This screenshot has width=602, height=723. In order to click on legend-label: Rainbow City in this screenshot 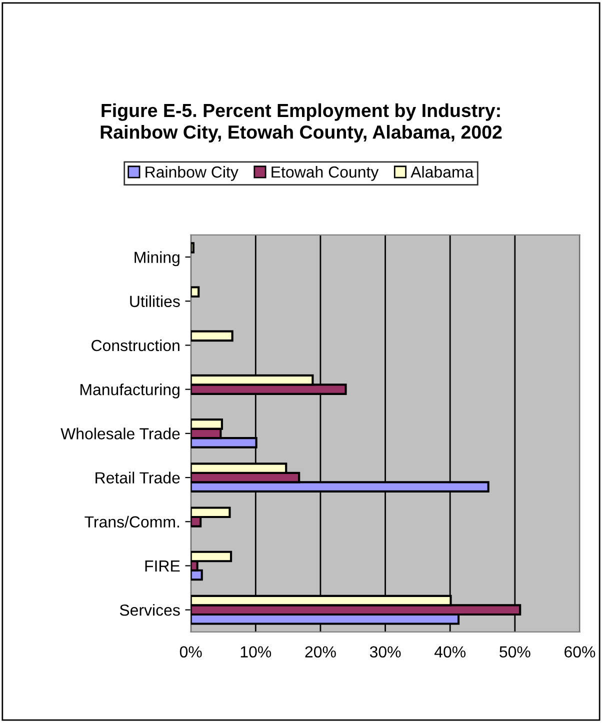, I will do `click(192, 173)`.